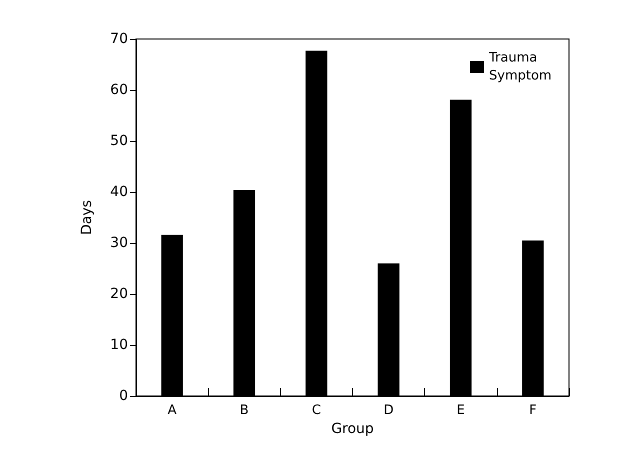 This screenshot has width=622, height=449. What do you see at coordinates (119, 294) in the screenshot?
I see `y-tick-label: 20` at bounding box center [119, 294].